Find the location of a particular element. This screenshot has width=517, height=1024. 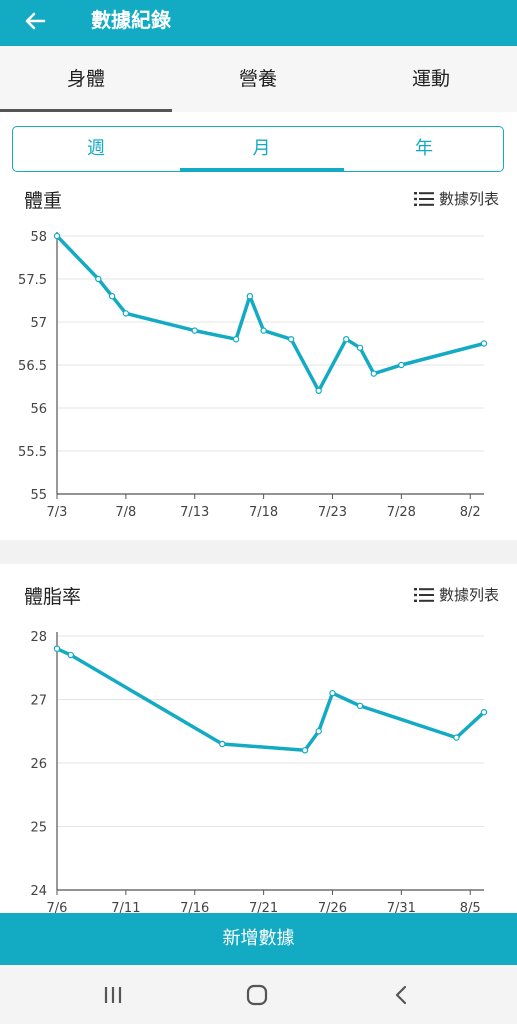

x-tick-label: 8/5 is located at coordinates (470, 907).